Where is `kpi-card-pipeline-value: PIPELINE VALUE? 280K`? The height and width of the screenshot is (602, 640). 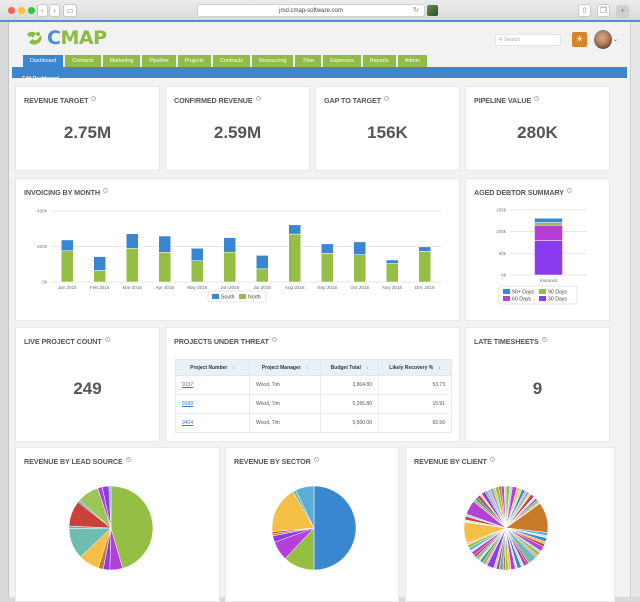 kpi-card-pipeline-value: PIPELINE VALUE? 280K is located at coordinates (537, 128).